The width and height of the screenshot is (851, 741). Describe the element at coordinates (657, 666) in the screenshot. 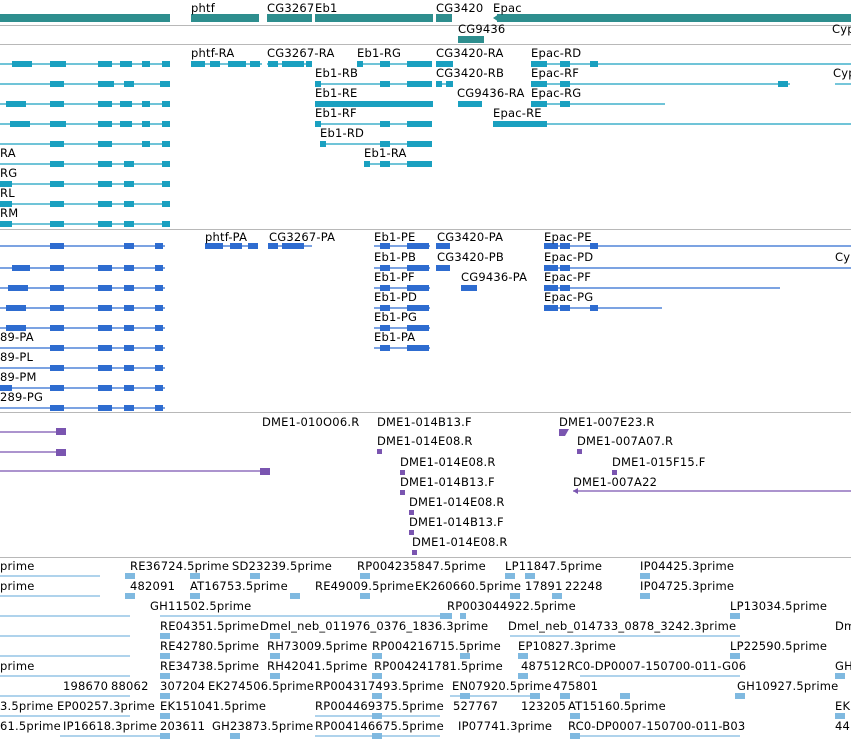

I see `est-label: RC0-DP0007-150700-011-G06` at that location.